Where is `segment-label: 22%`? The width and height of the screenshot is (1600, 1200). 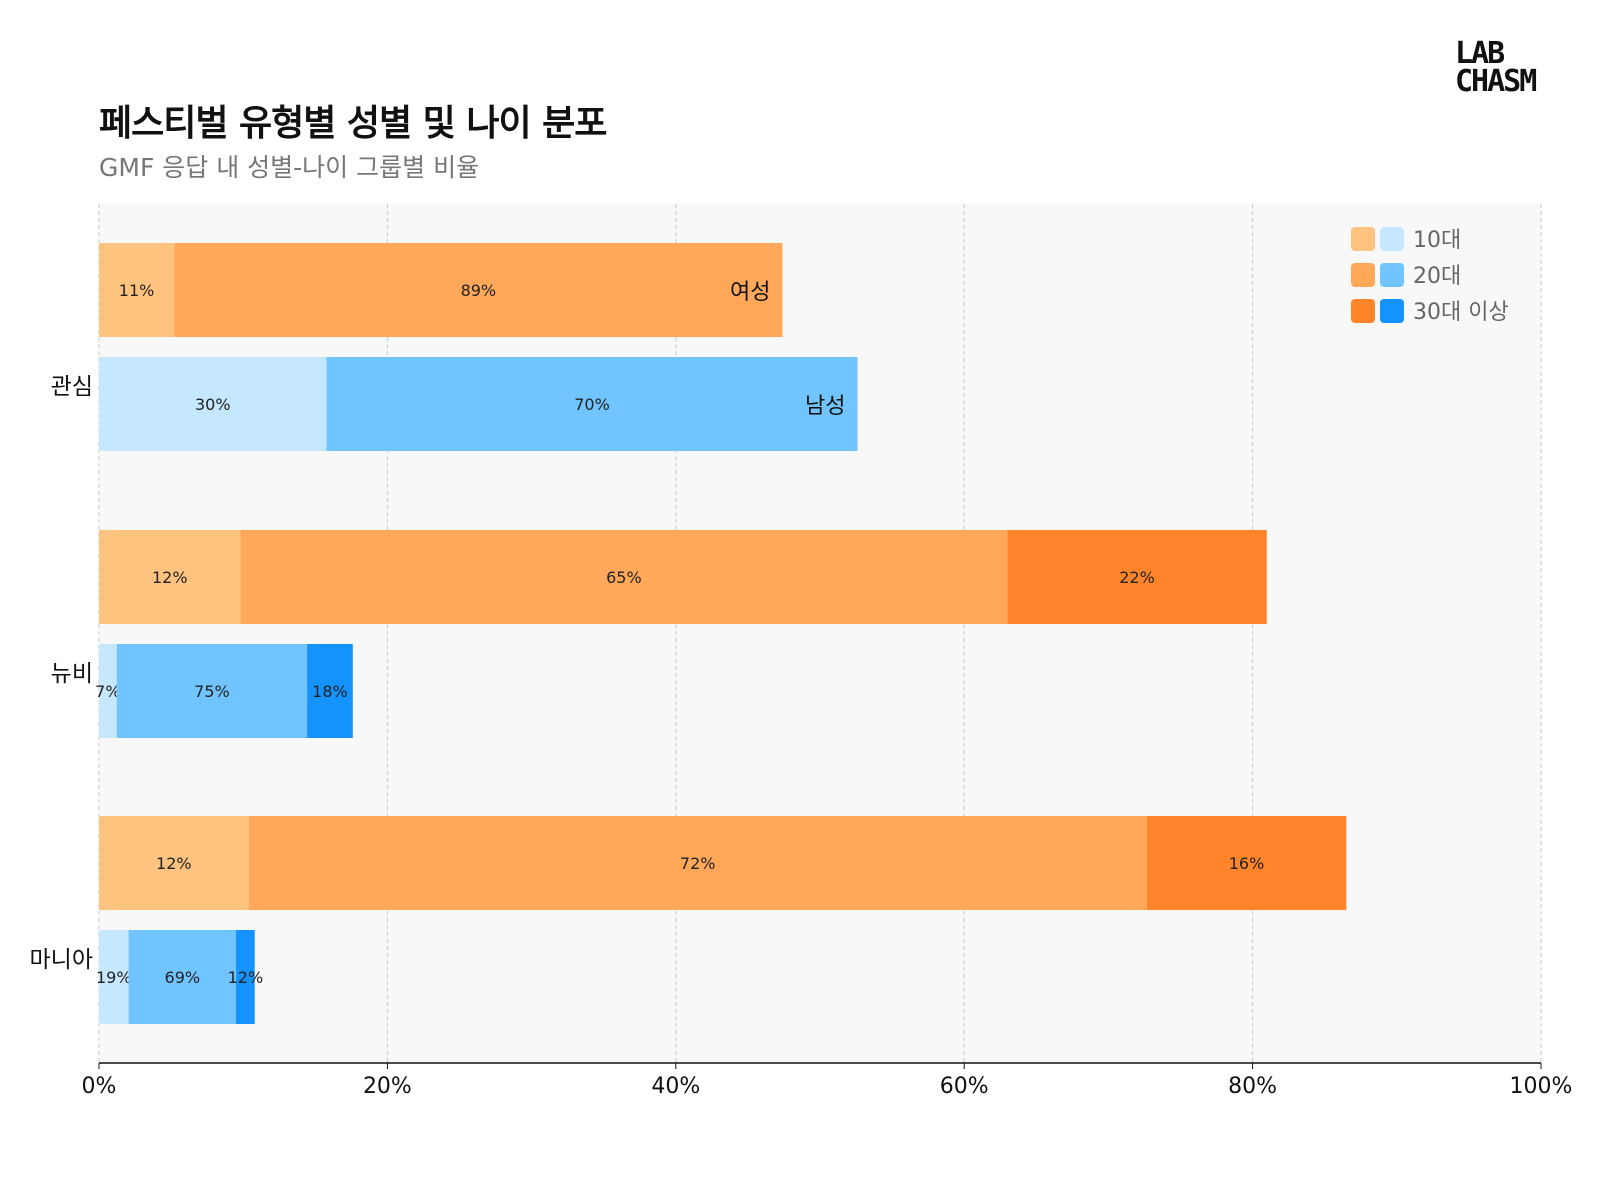
segment-label: 22% is located at coordinates (1137, 577).